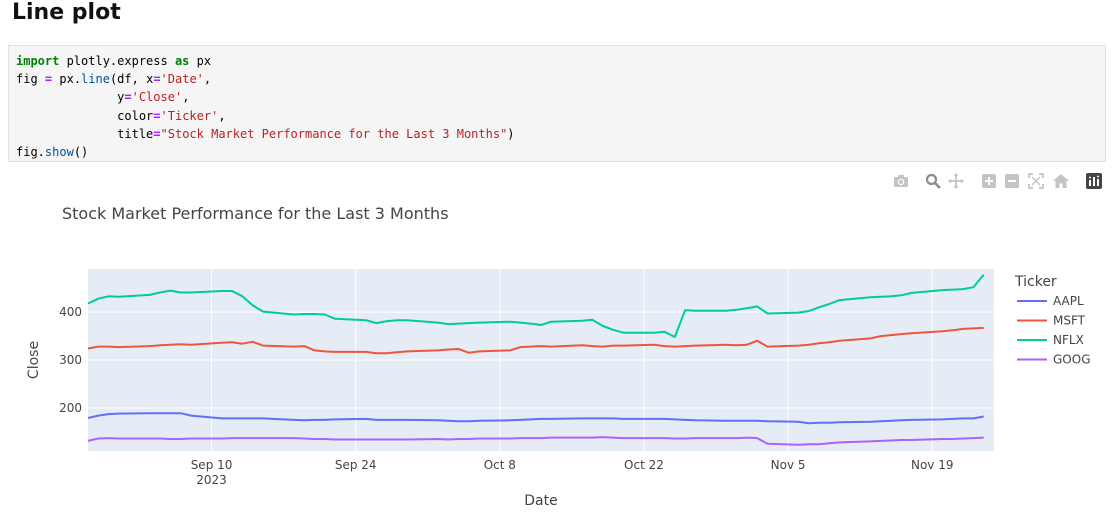 The height and width of the screenshot is (518, 1113). What do you see at coordinates (66, 79) in the screenshot?
I see `code-token: px.` at bounding box center [66, 79].